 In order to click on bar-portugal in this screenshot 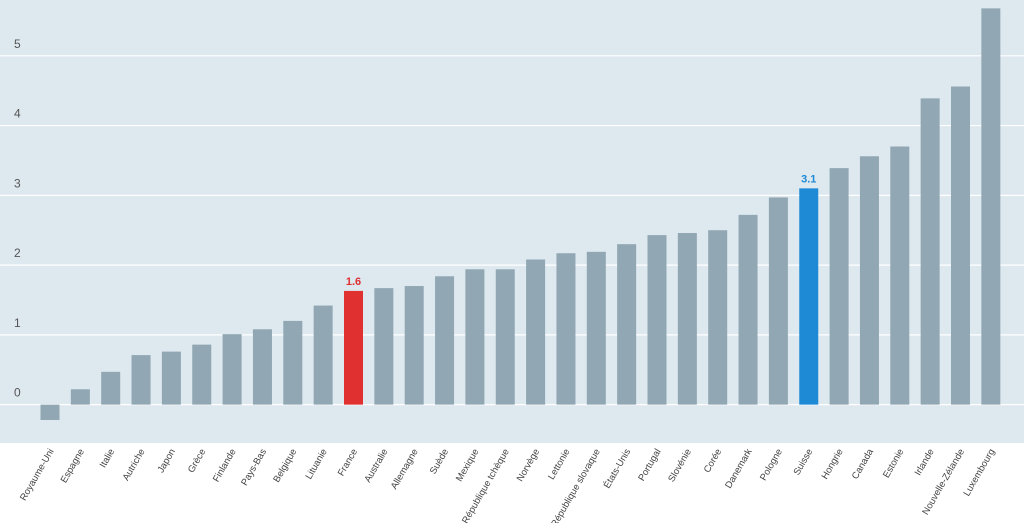, I will do `click(657, 320)`.